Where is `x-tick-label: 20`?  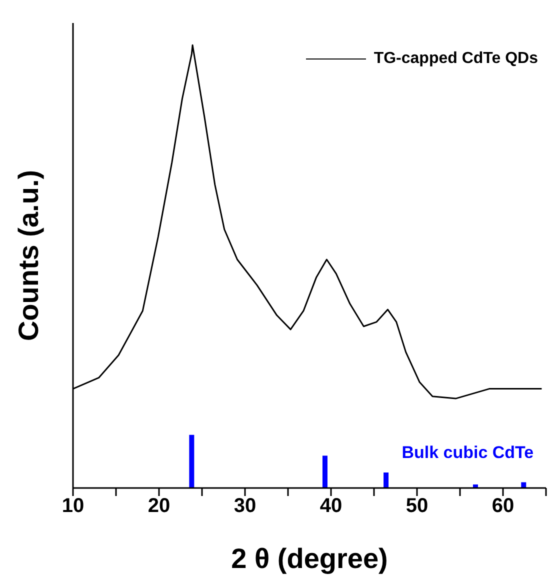 x-tick-label: 20 is located at coordinates (159, 506).